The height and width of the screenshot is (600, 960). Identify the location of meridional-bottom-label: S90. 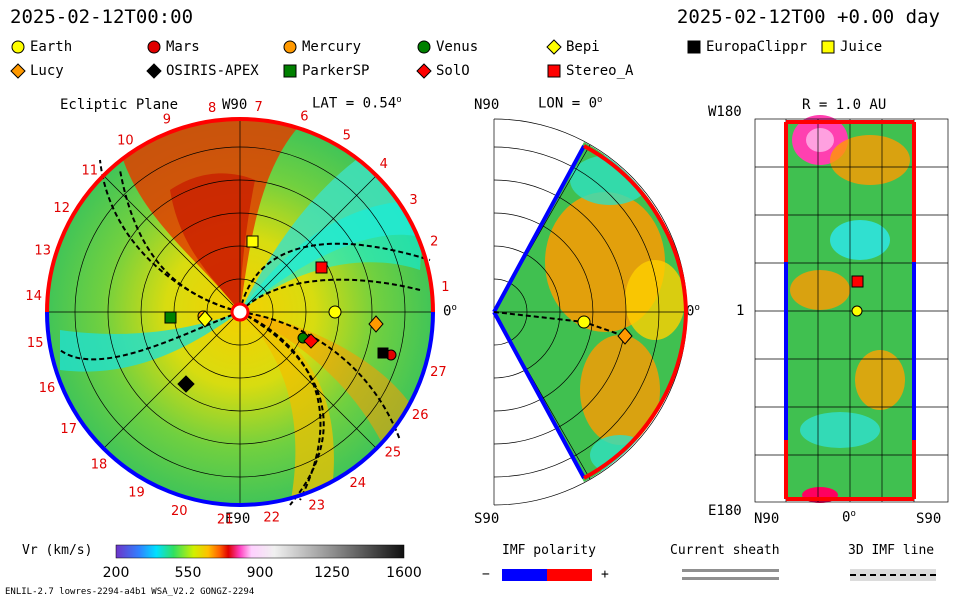
(487, 519).